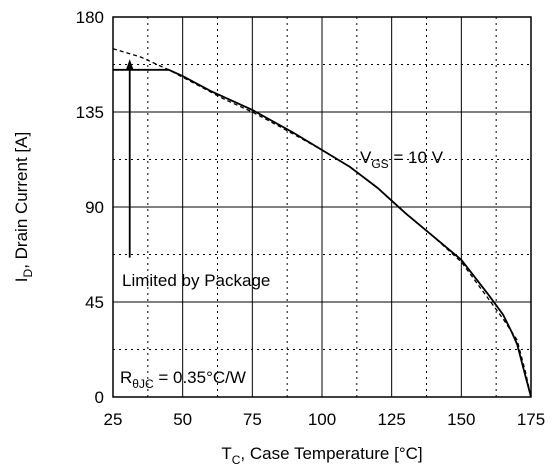  What do you see at coordinates (90, 112) in the screenshot?
I see `y-tick-label: 135` at bounding box center [90, 112].